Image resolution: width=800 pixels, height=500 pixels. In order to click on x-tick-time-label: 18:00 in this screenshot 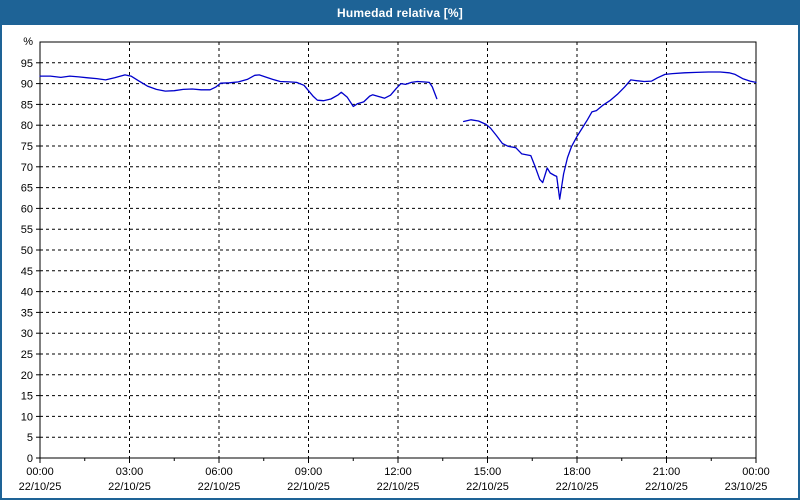, I will do `click(577, 472)`.